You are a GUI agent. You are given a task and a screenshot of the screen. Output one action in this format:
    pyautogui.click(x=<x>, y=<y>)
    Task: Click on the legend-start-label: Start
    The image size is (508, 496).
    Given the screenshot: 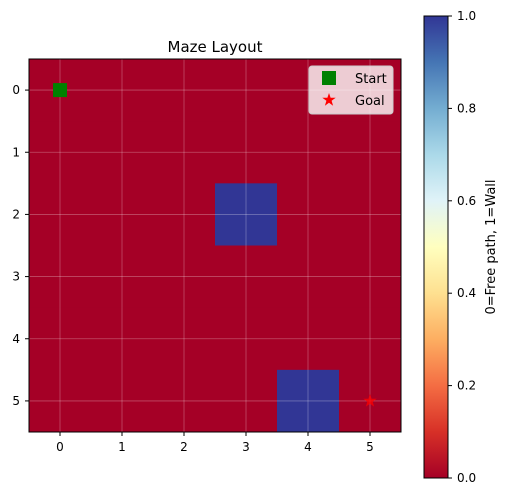 What is the action you would take?
    pyautogui.click(x=371, y=79)
    